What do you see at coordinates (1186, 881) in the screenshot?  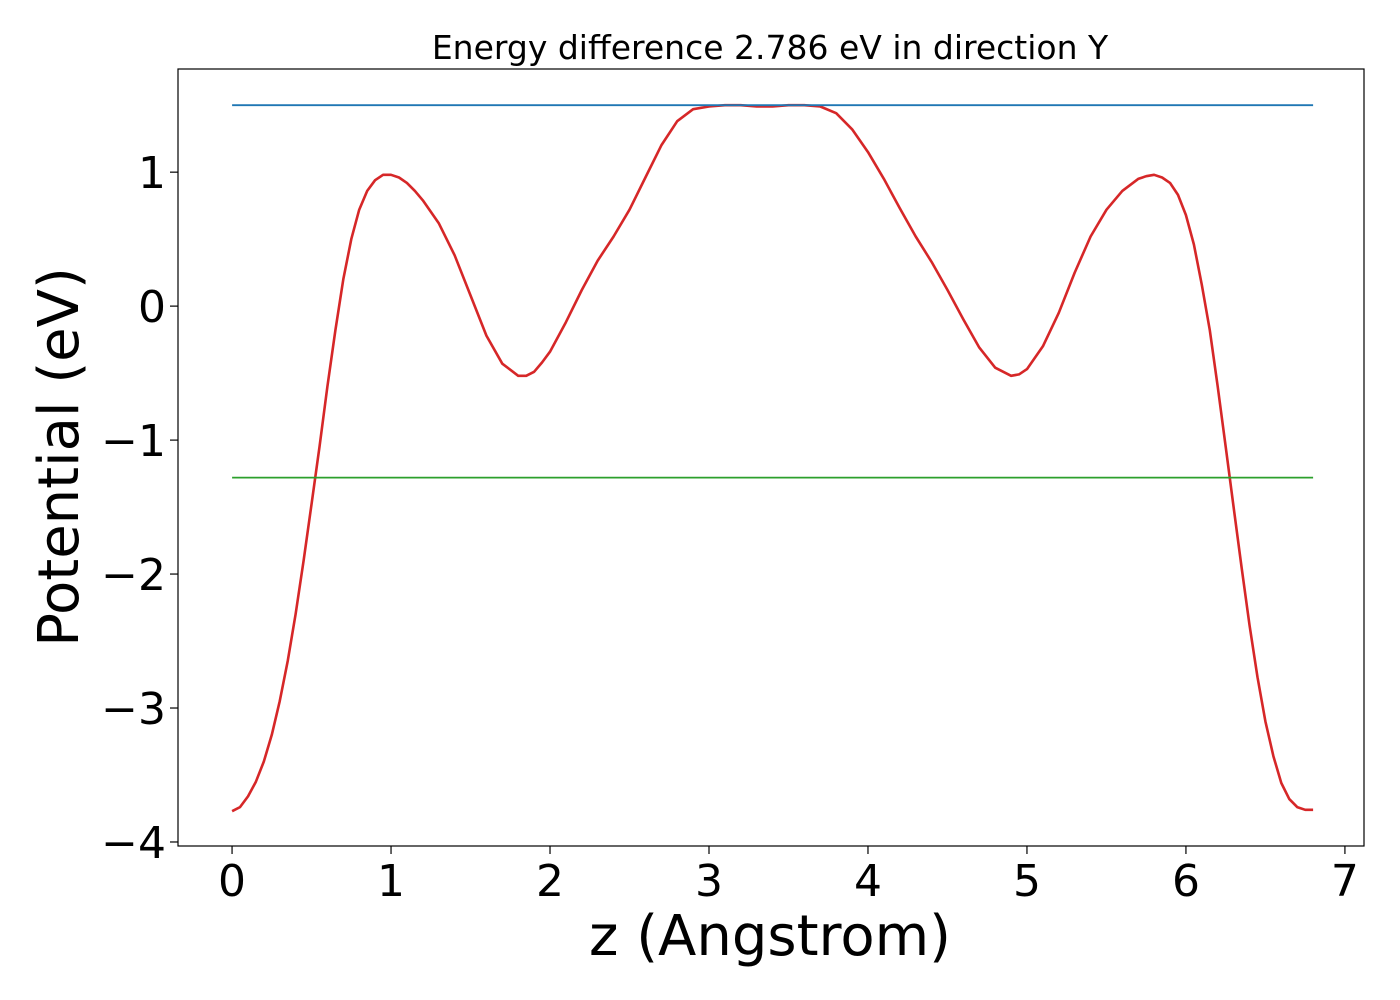 I see `x-tick-label: 6` at bounding box center [1186, 881].